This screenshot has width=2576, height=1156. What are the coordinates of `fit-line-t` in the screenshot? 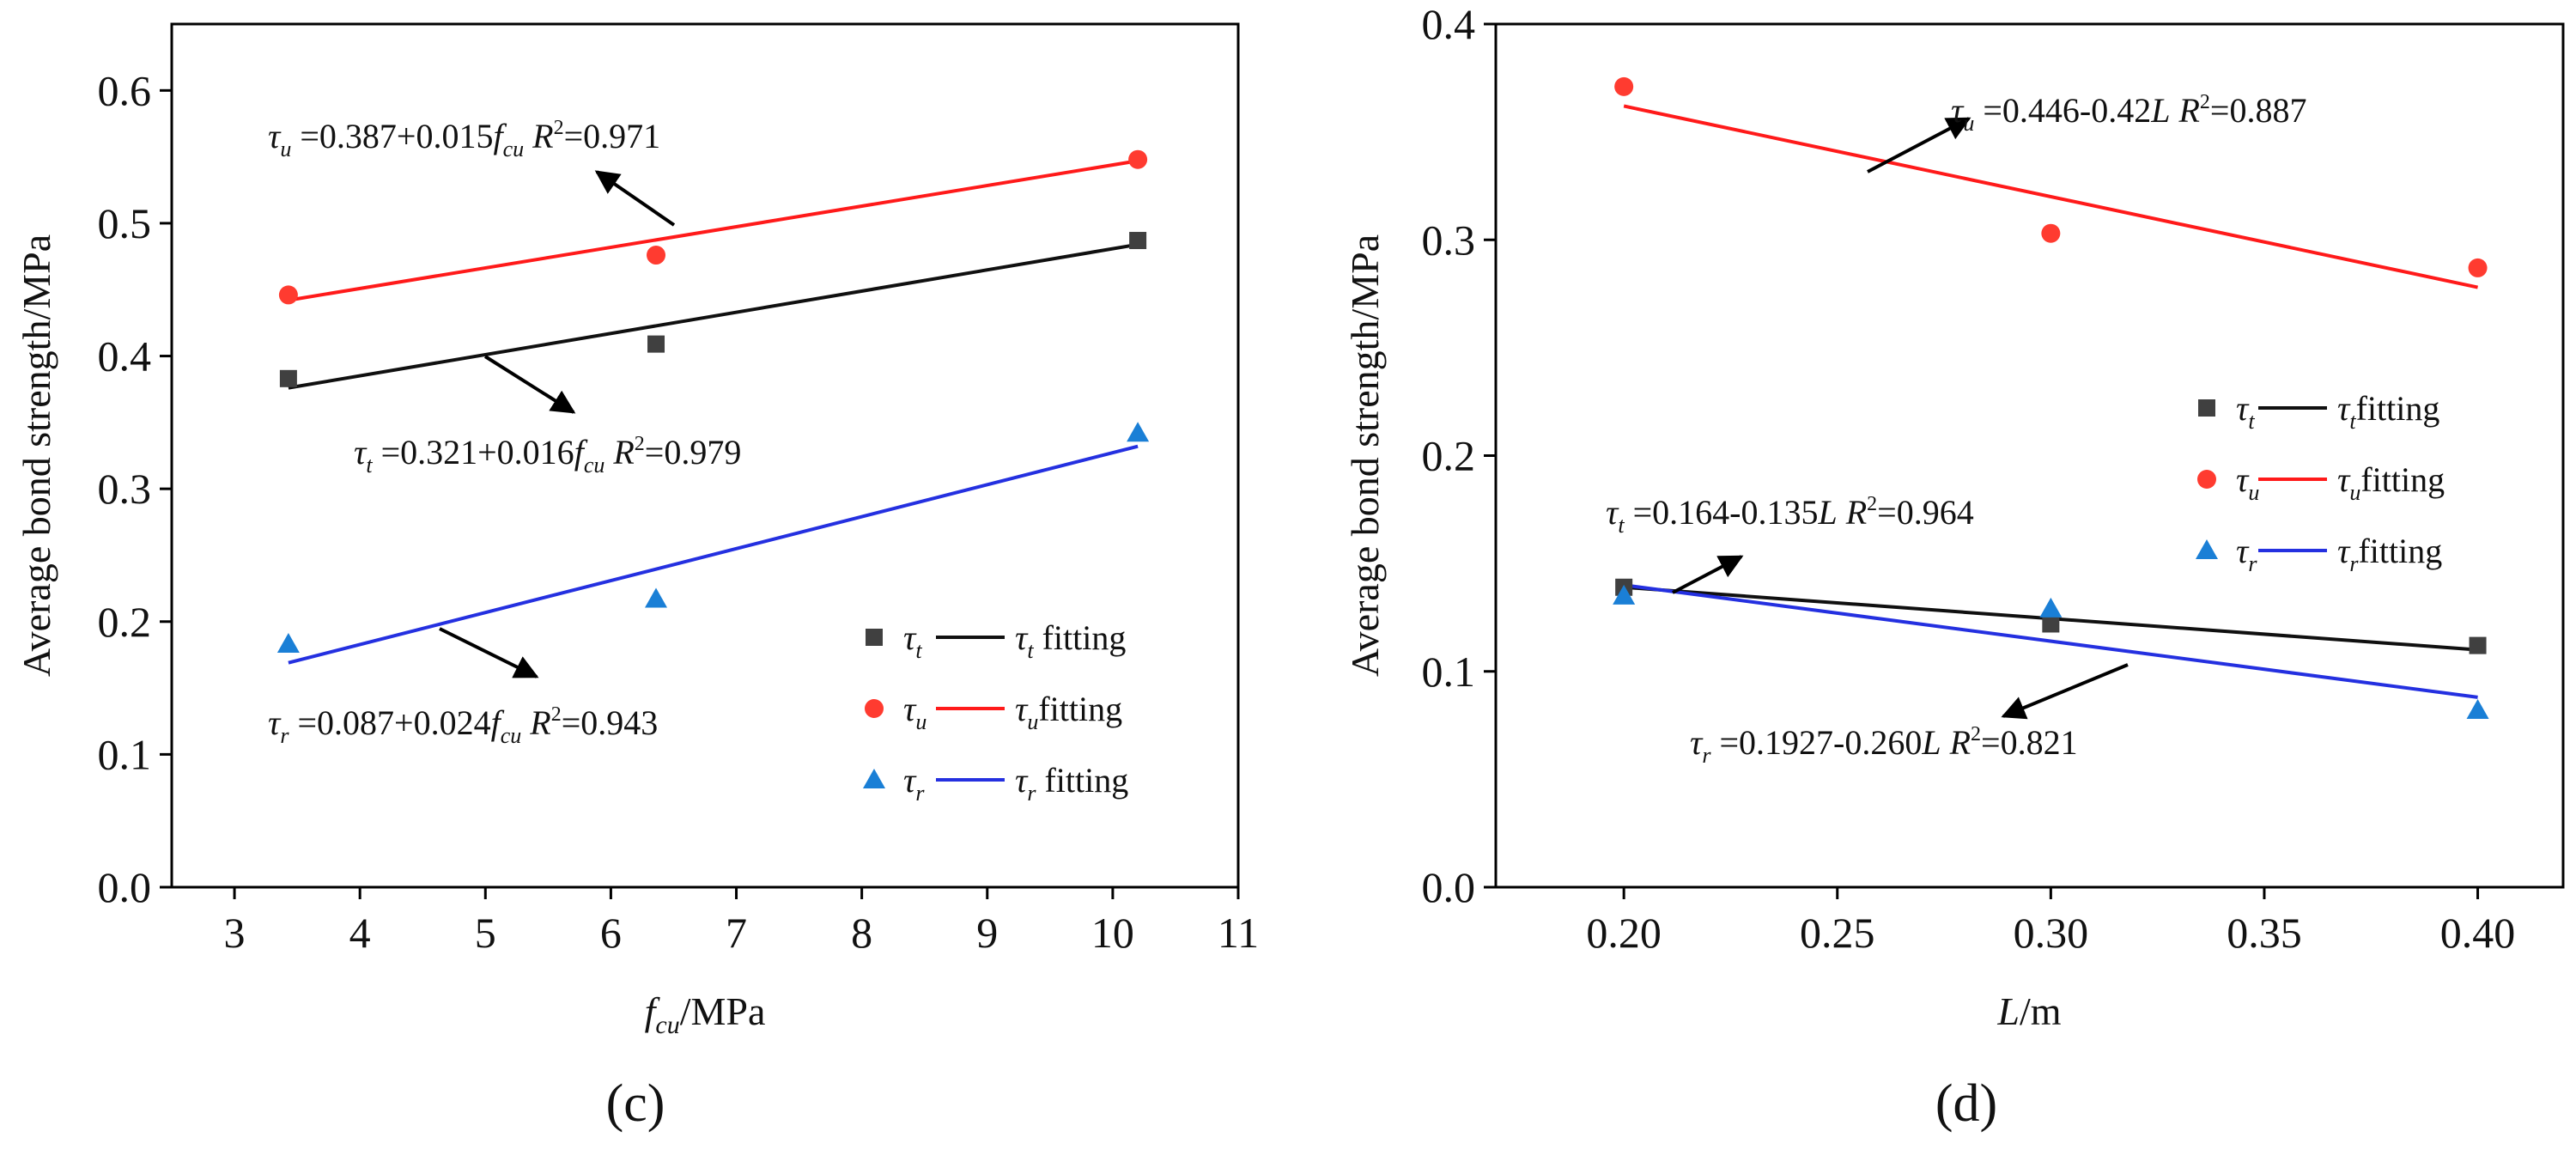 It's located at (713, 316).